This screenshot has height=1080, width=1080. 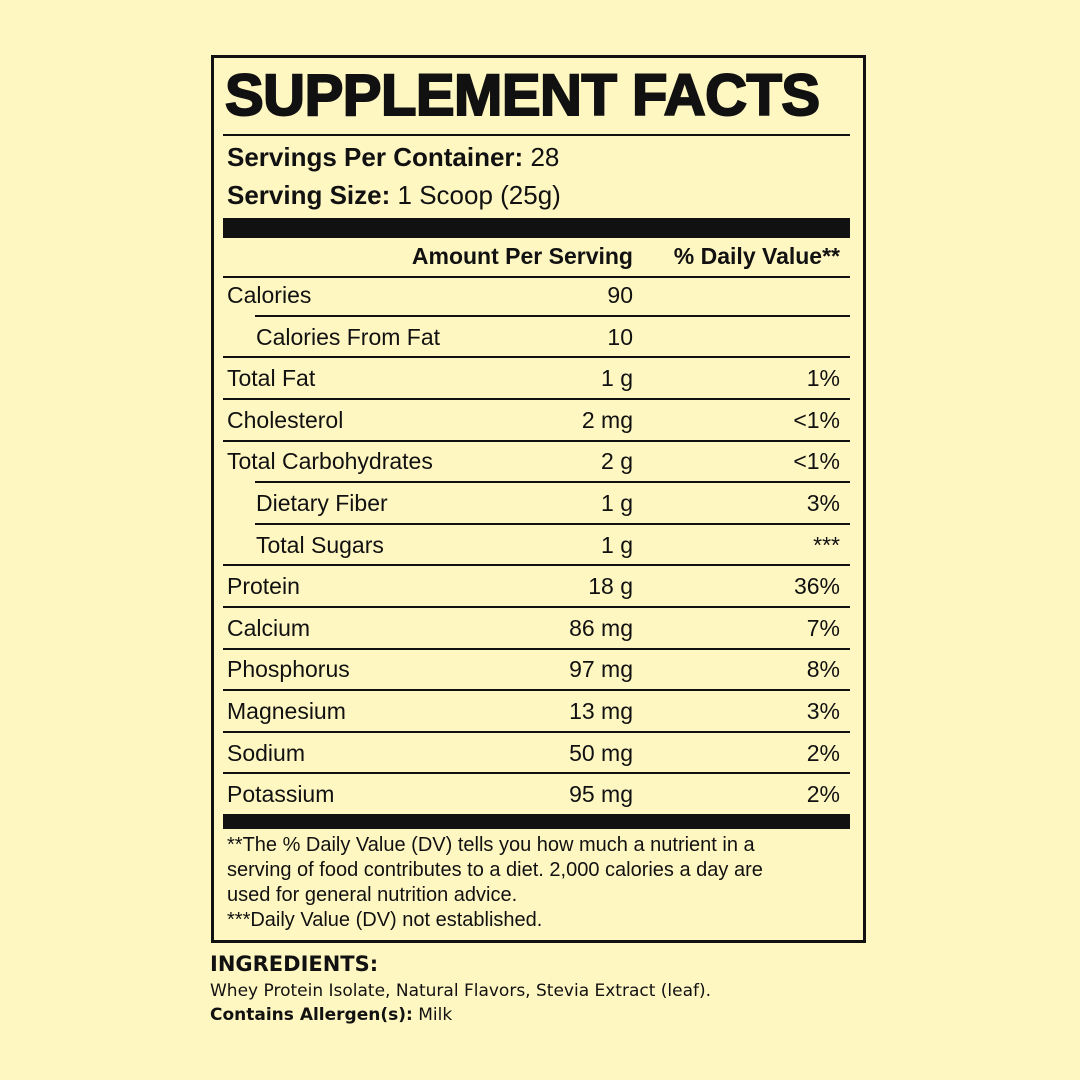 What do you see at coordinates (435, 1015) in the screenshot?
I see `allergen-value: Milk` at bounding box center [435, 1015].